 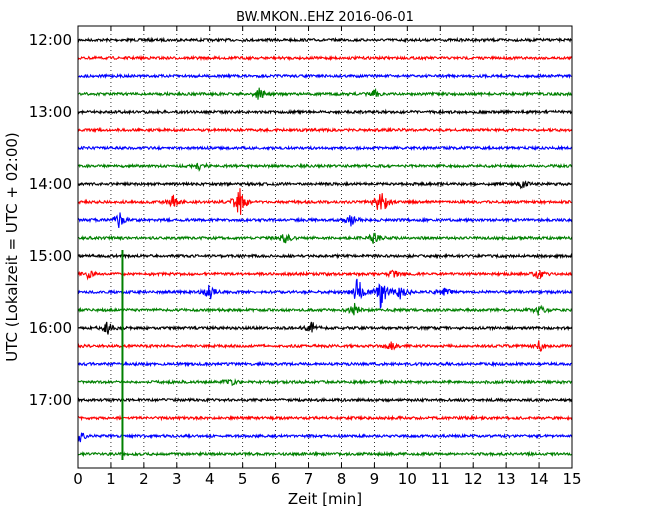 What do you see at coordinates (50, 184) in the screenshot?
I see `y-tick-label: 14:00` at bounding box center [50, 184].